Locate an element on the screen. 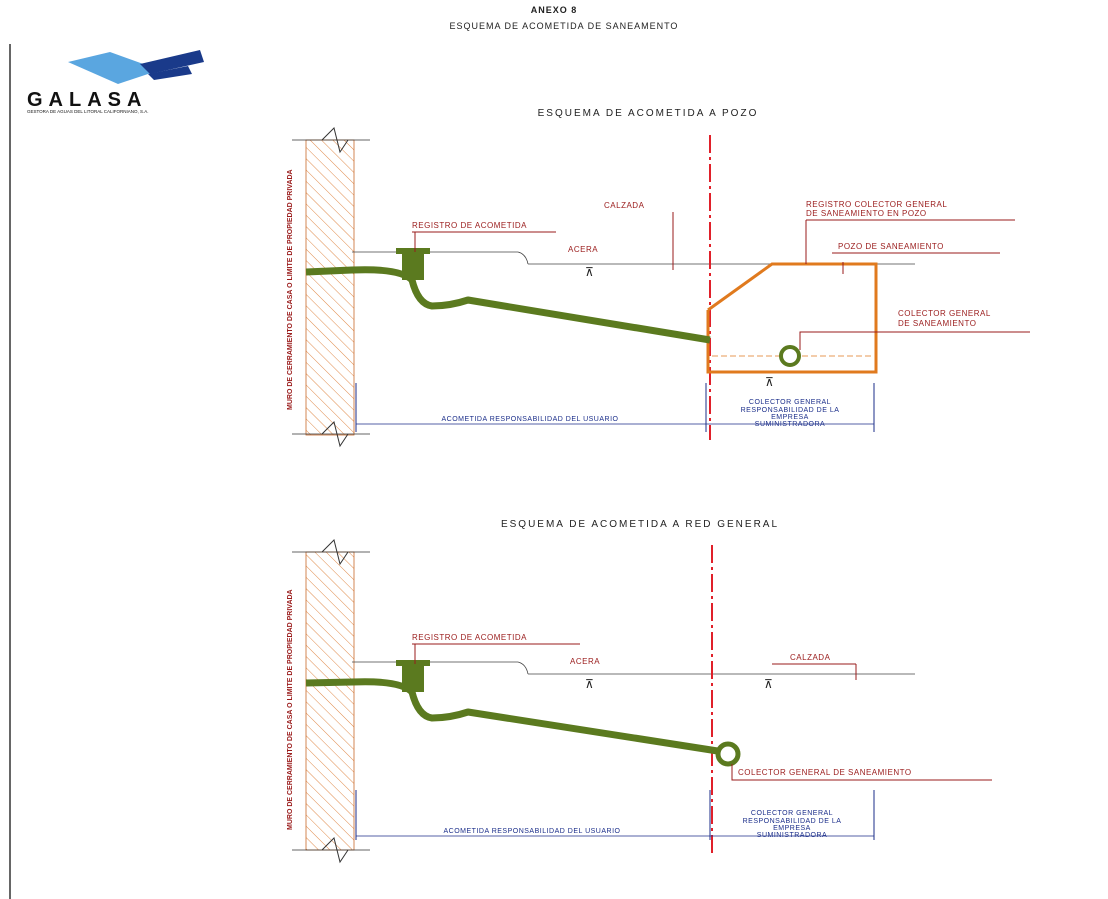  leader-colector is located at coordinates (914, 340).